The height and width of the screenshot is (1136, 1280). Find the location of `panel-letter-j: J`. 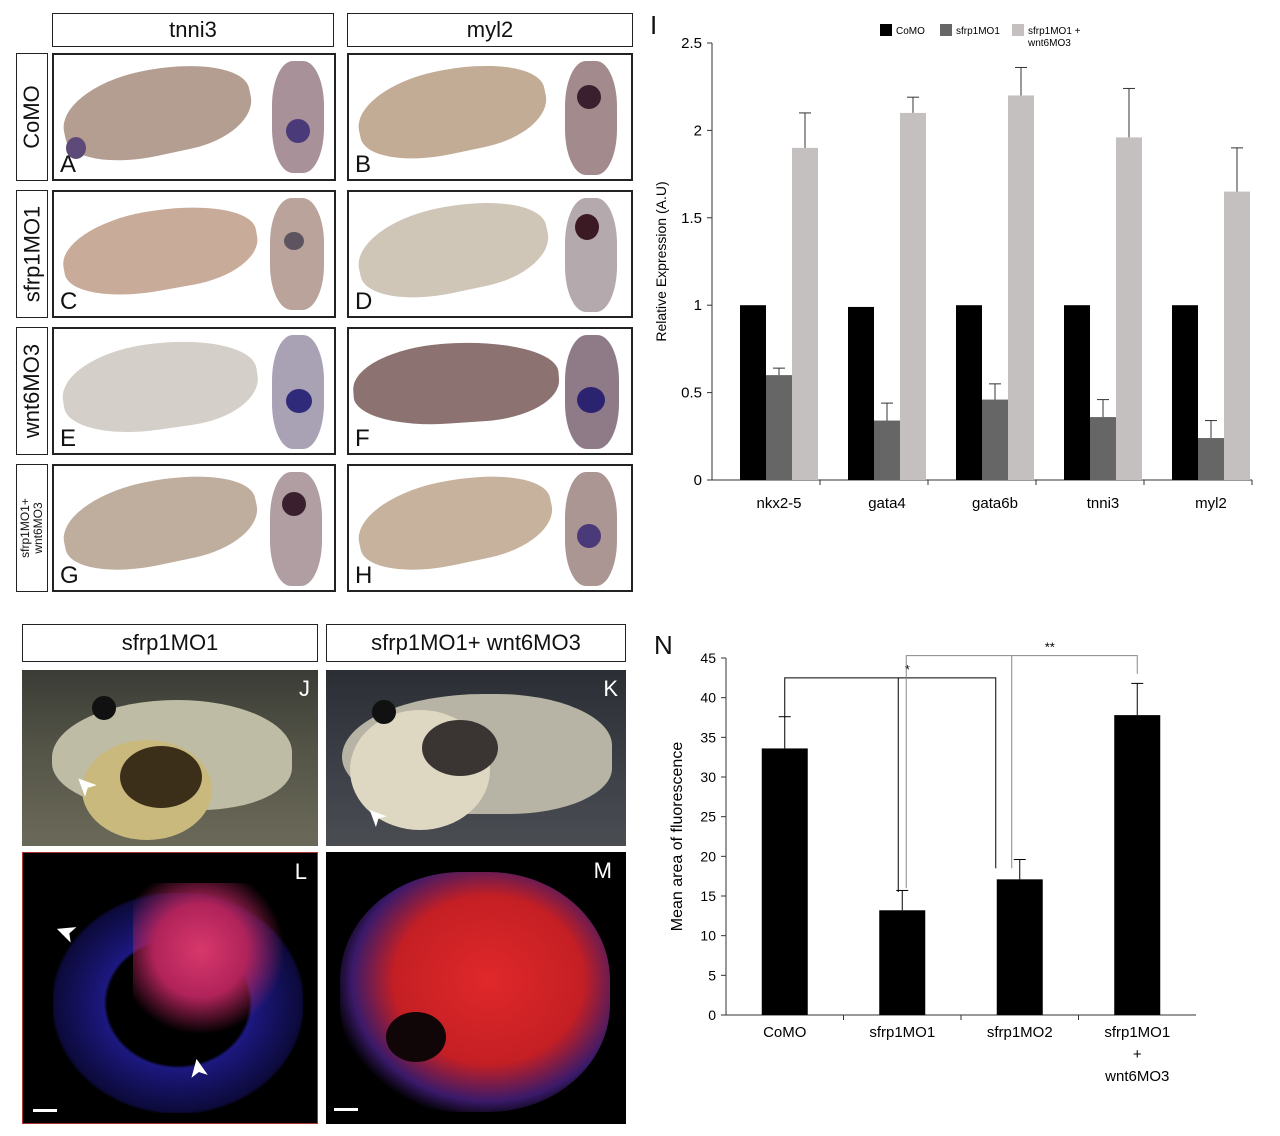

panel-letter-j: J is located at coordinates (304, 688).